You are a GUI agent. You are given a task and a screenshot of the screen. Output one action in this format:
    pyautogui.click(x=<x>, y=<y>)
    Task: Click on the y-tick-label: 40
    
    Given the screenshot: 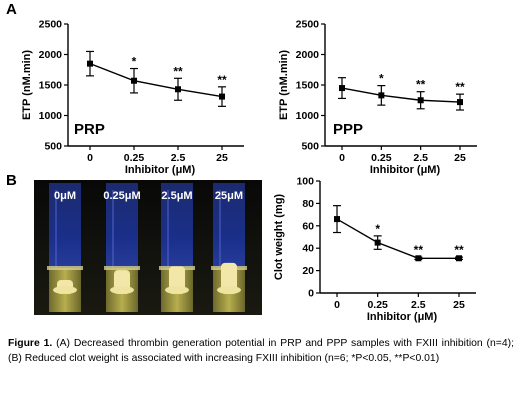 What is the action you would take?
    pyautogui.click(x=308, y=249)
    